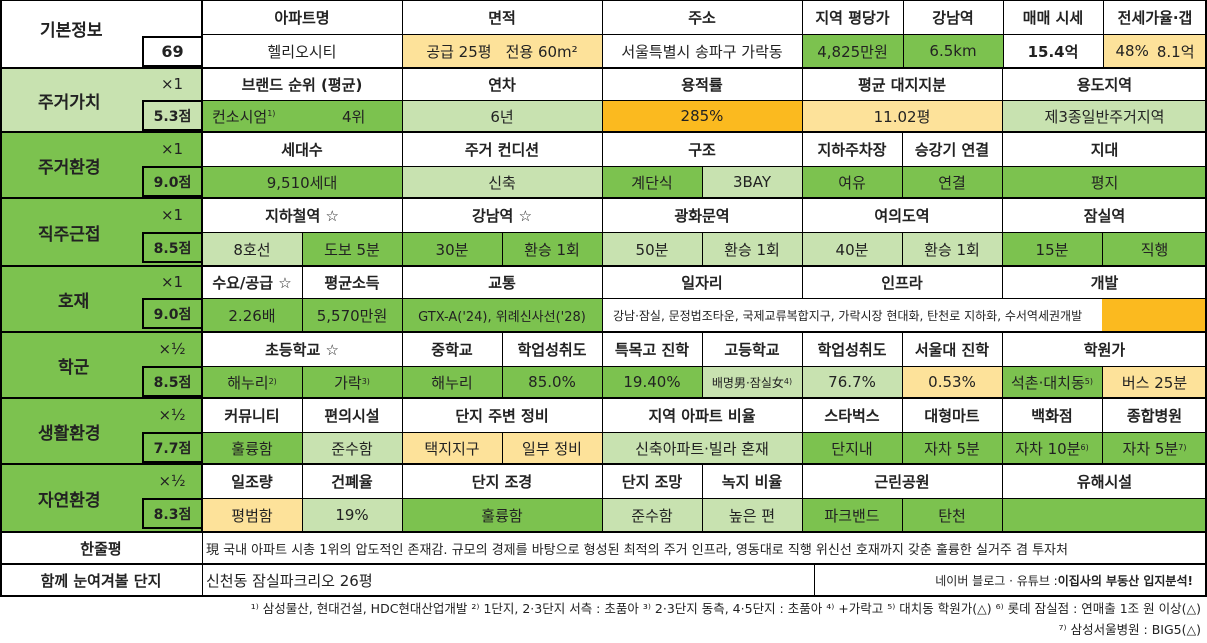 Image resolution: width=1207 pixels, height=643 pixels. I want to click on header-gangnam-station: 강남역 ☆, so click(502, 215).